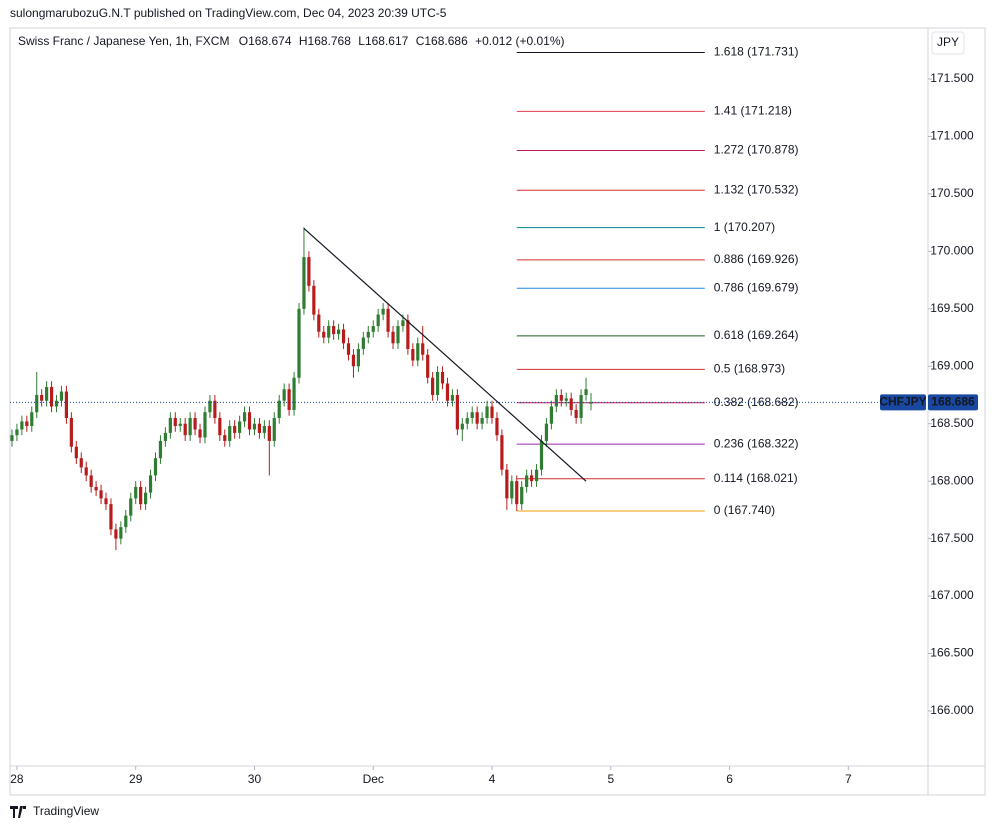  What do you see at coordinates (420, 41) in the screenshot?
I see `ohlc-key: C` at bounding box center [420, 41].